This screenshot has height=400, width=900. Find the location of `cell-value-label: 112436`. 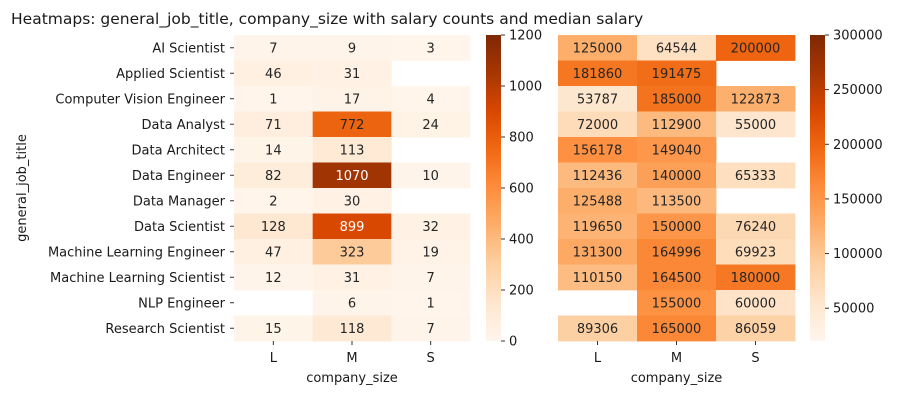

cell-value-label: 112436 is located at coordinates (598, 176).